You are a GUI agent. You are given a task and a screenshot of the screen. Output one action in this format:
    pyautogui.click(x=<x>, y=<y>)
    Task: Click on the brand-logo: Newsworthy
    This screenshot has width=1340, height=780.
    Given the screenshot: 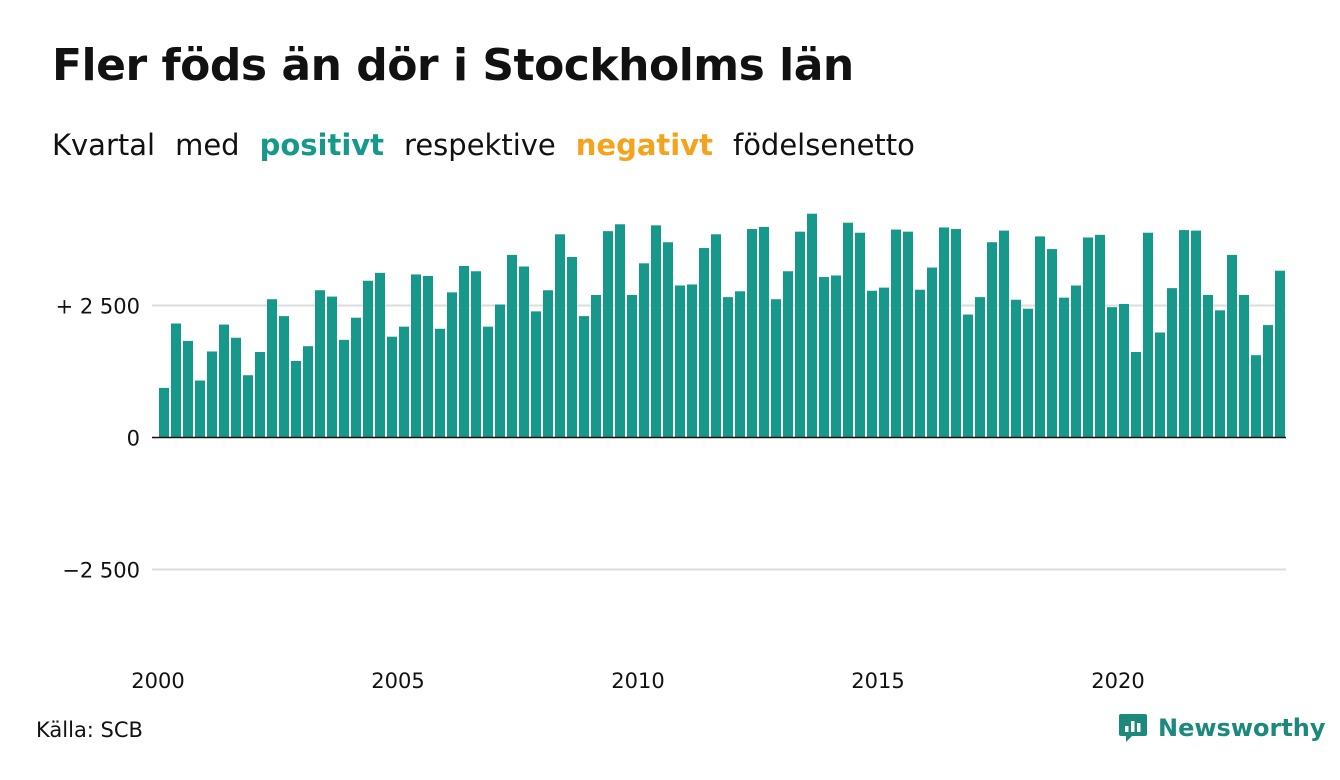 What is the action you would take?
    pyautogui.click(x=1222, y=728)
    